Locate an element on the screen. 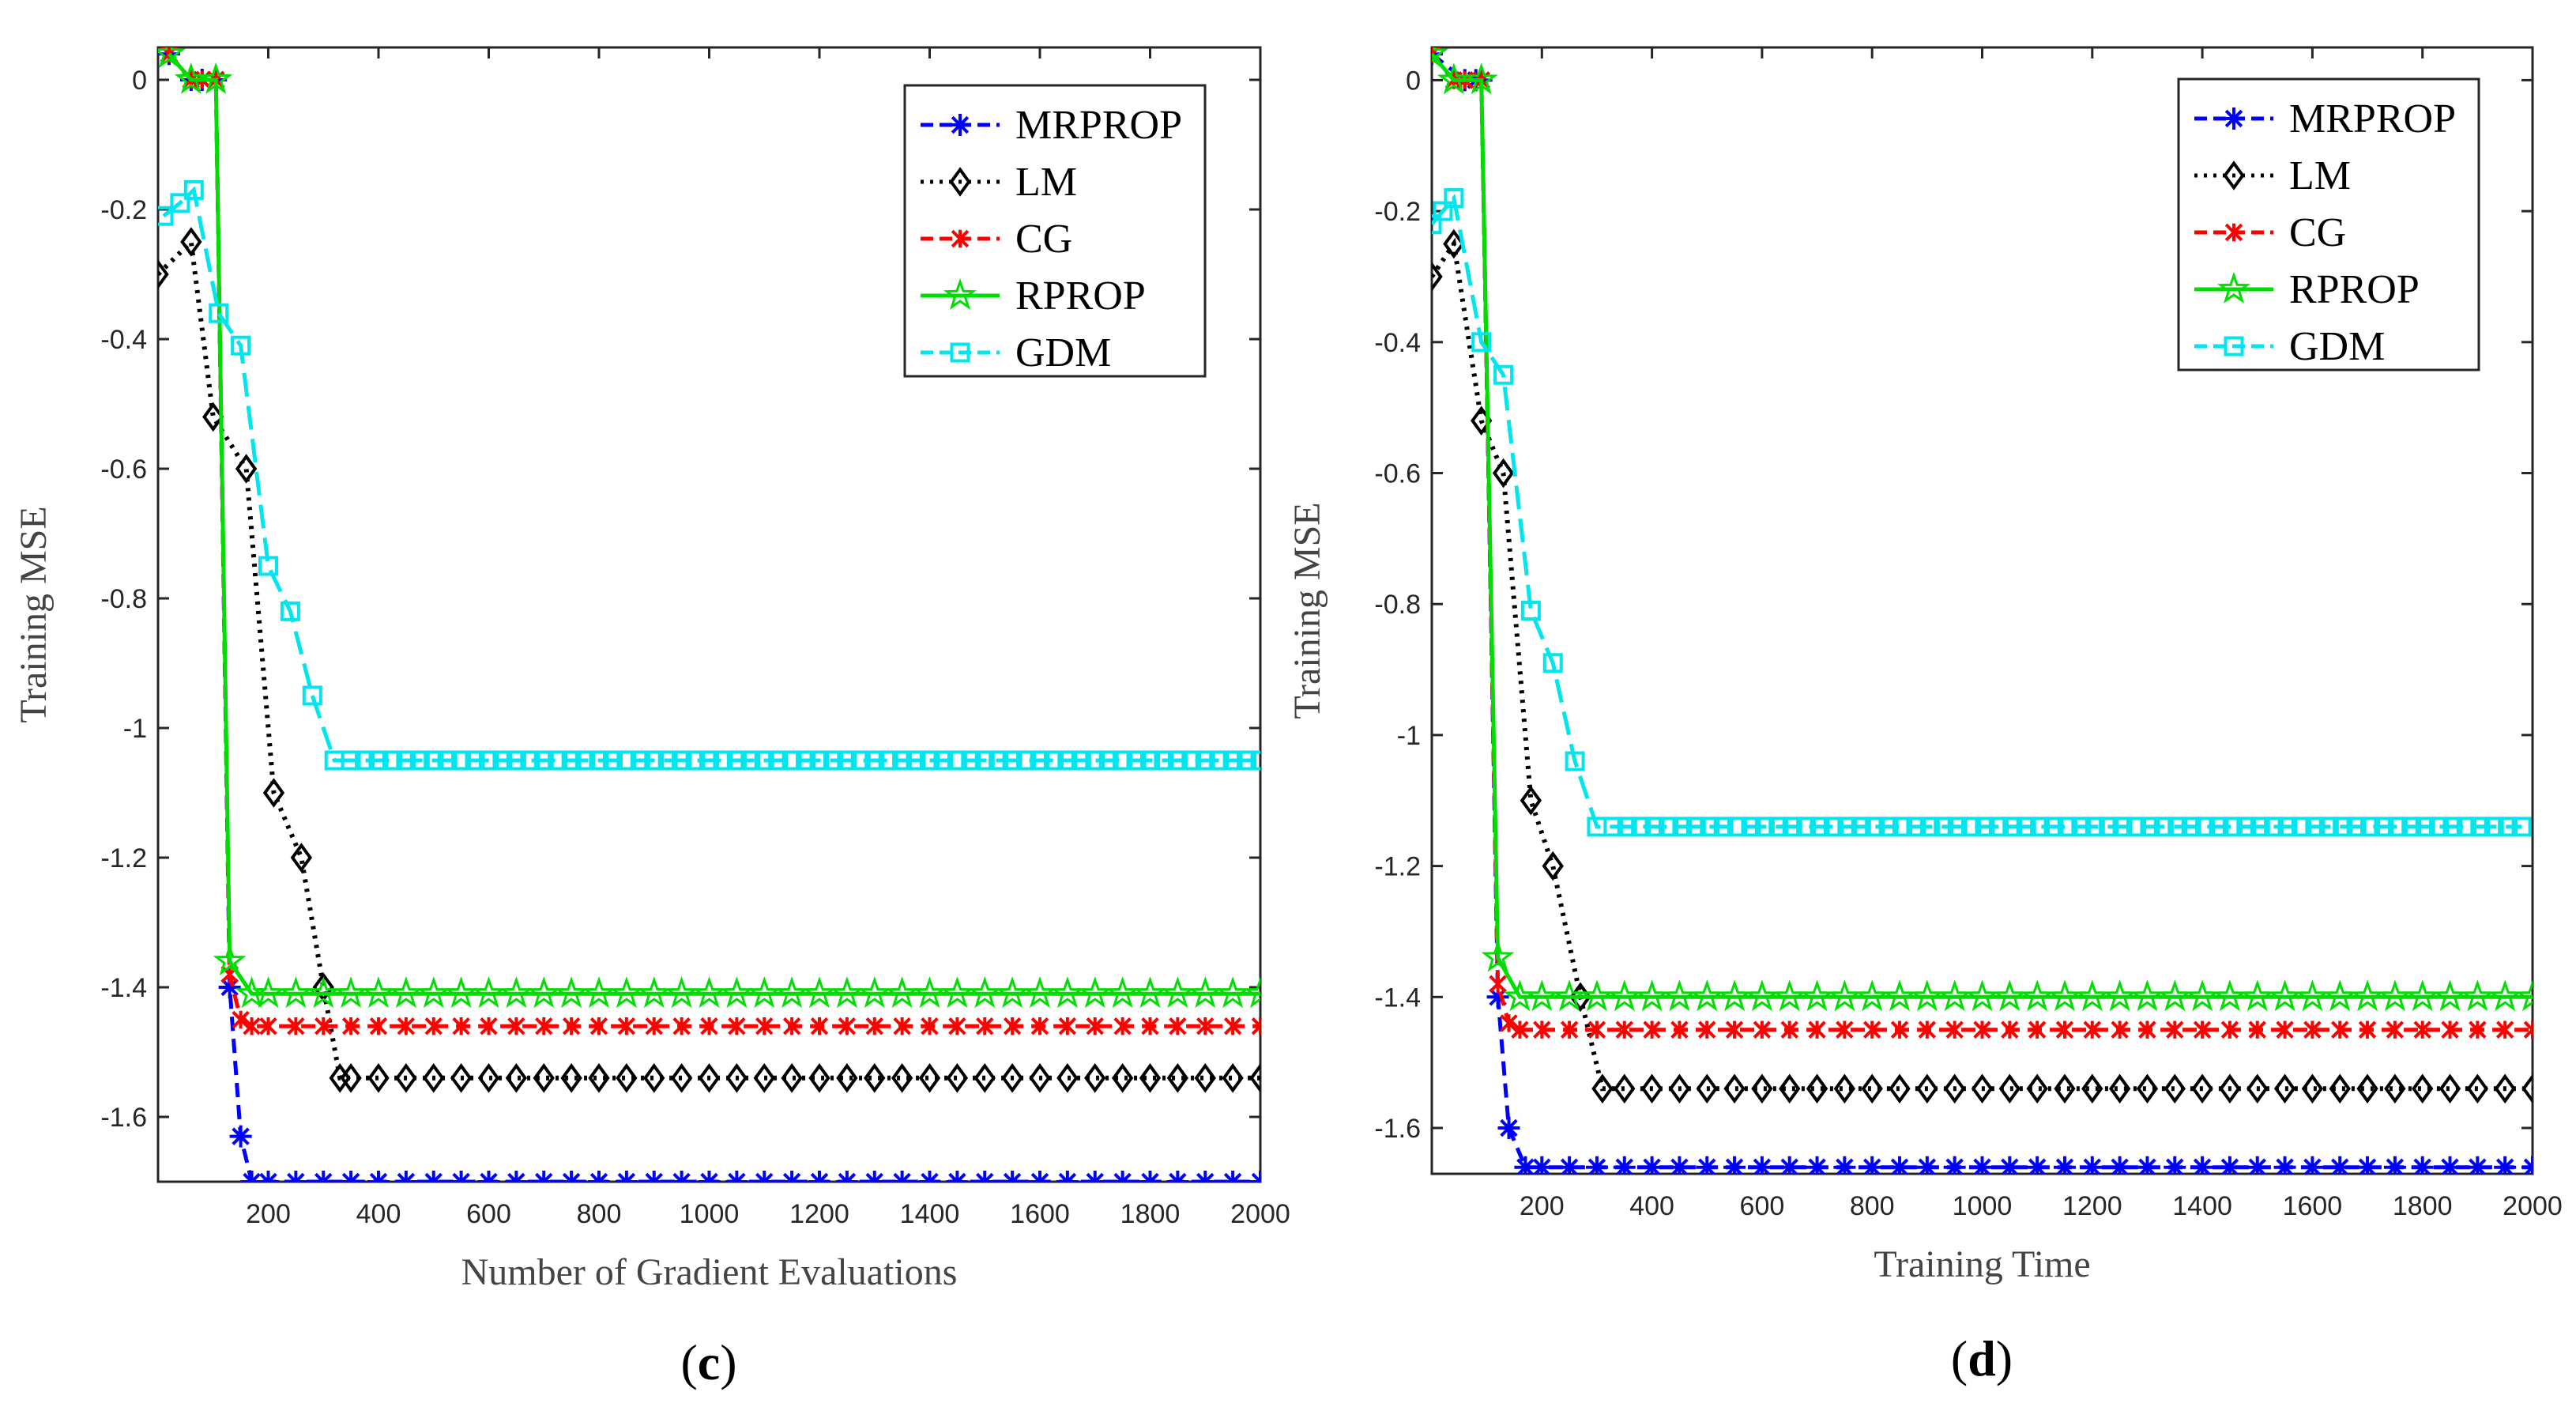 The image size is (2576, 1407). x-tick-label: 800 is located at coordinates (1872, 1206).